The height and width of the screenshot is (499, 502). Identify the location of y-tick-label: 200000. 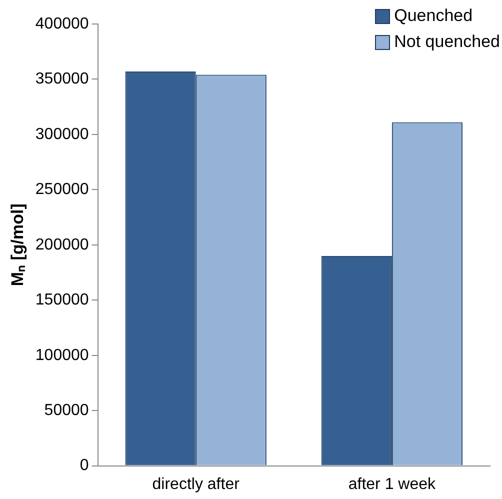
(62, 245).